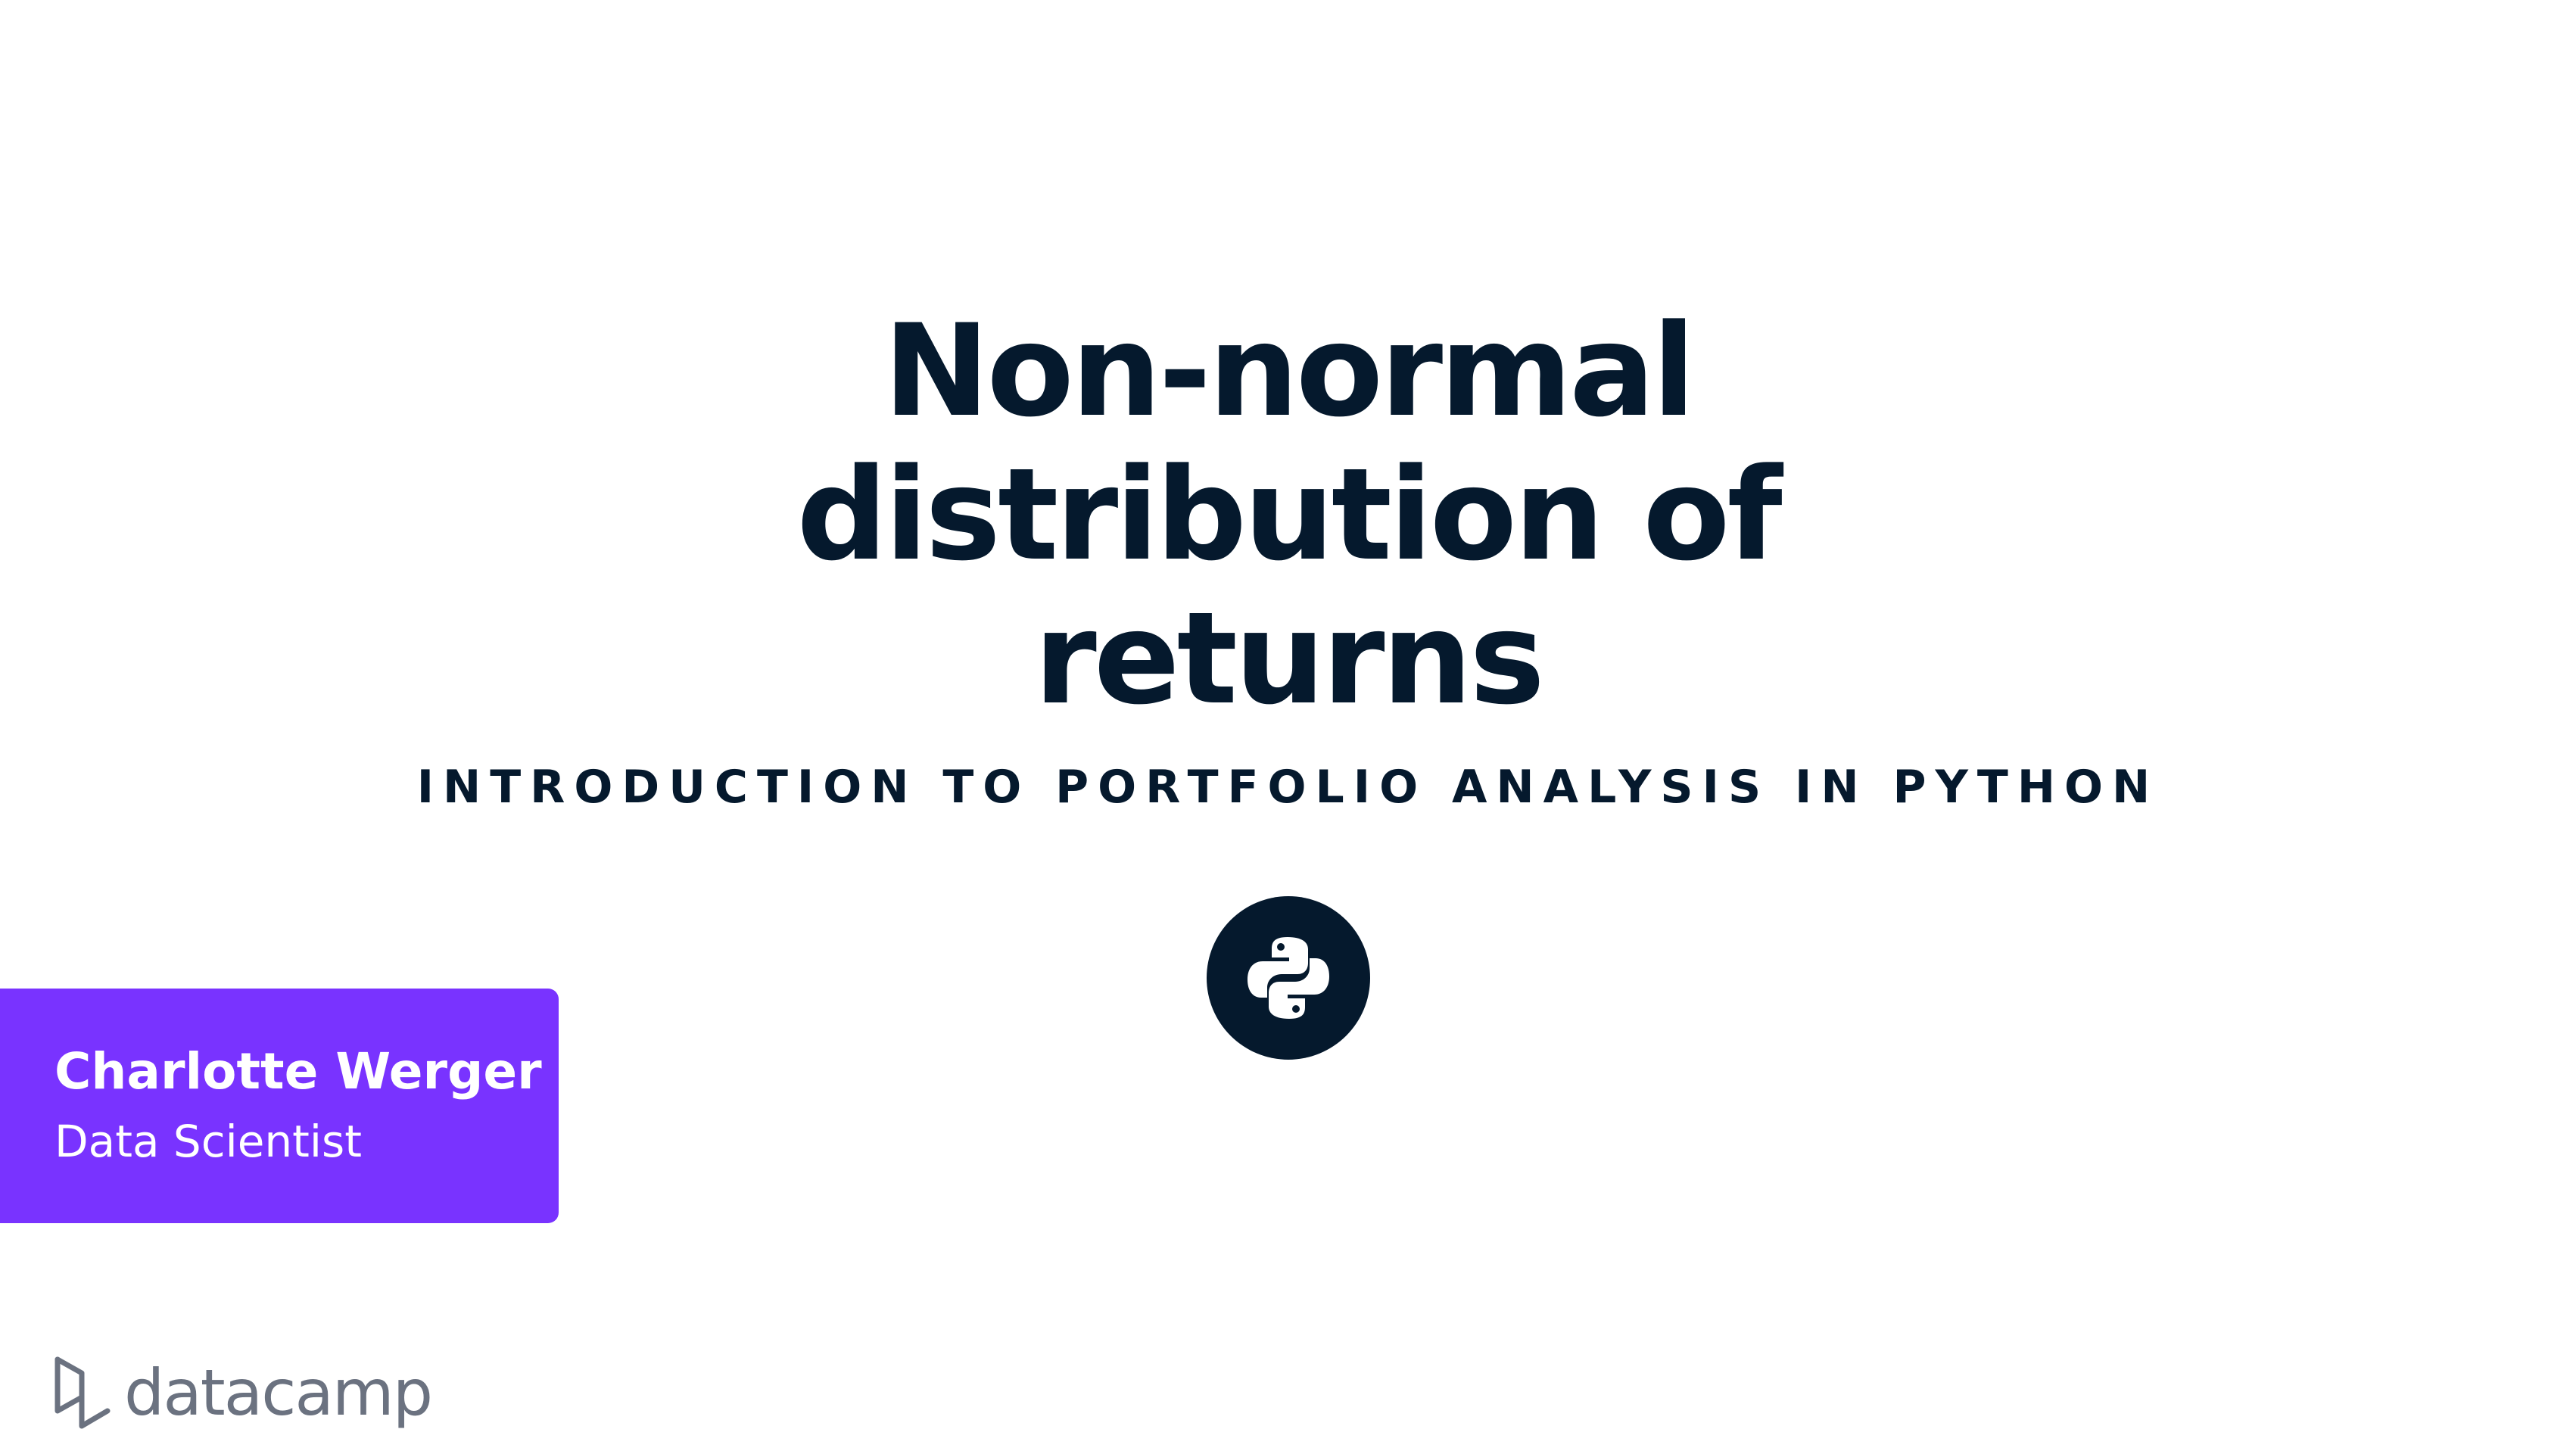 The image size is (2576, 1451). Describe the element at coordinates (1289, 659) in the screenshot. I see `slide-title-line: returns` at that location.